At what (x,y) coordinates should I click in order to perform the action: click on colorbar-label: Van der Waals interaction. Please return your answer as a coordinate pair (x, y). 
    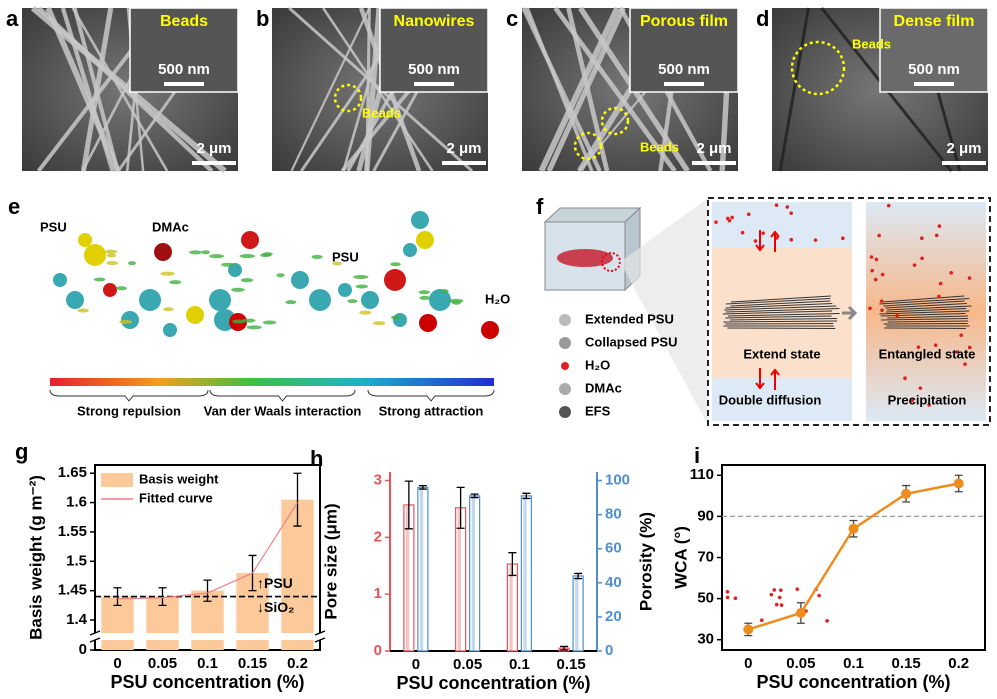
    Looking at the image, I should click on (283, 410).